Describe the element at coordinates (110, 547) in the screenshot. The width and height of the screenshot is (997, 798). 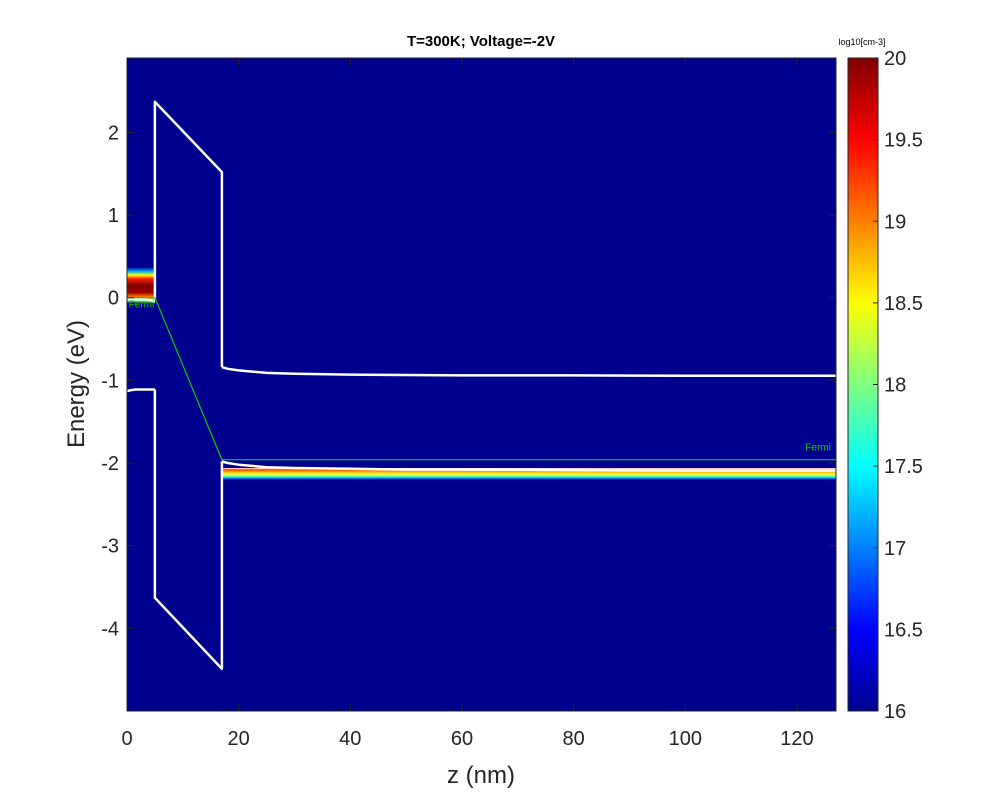
I see `y-tick-label: -3` at that location.